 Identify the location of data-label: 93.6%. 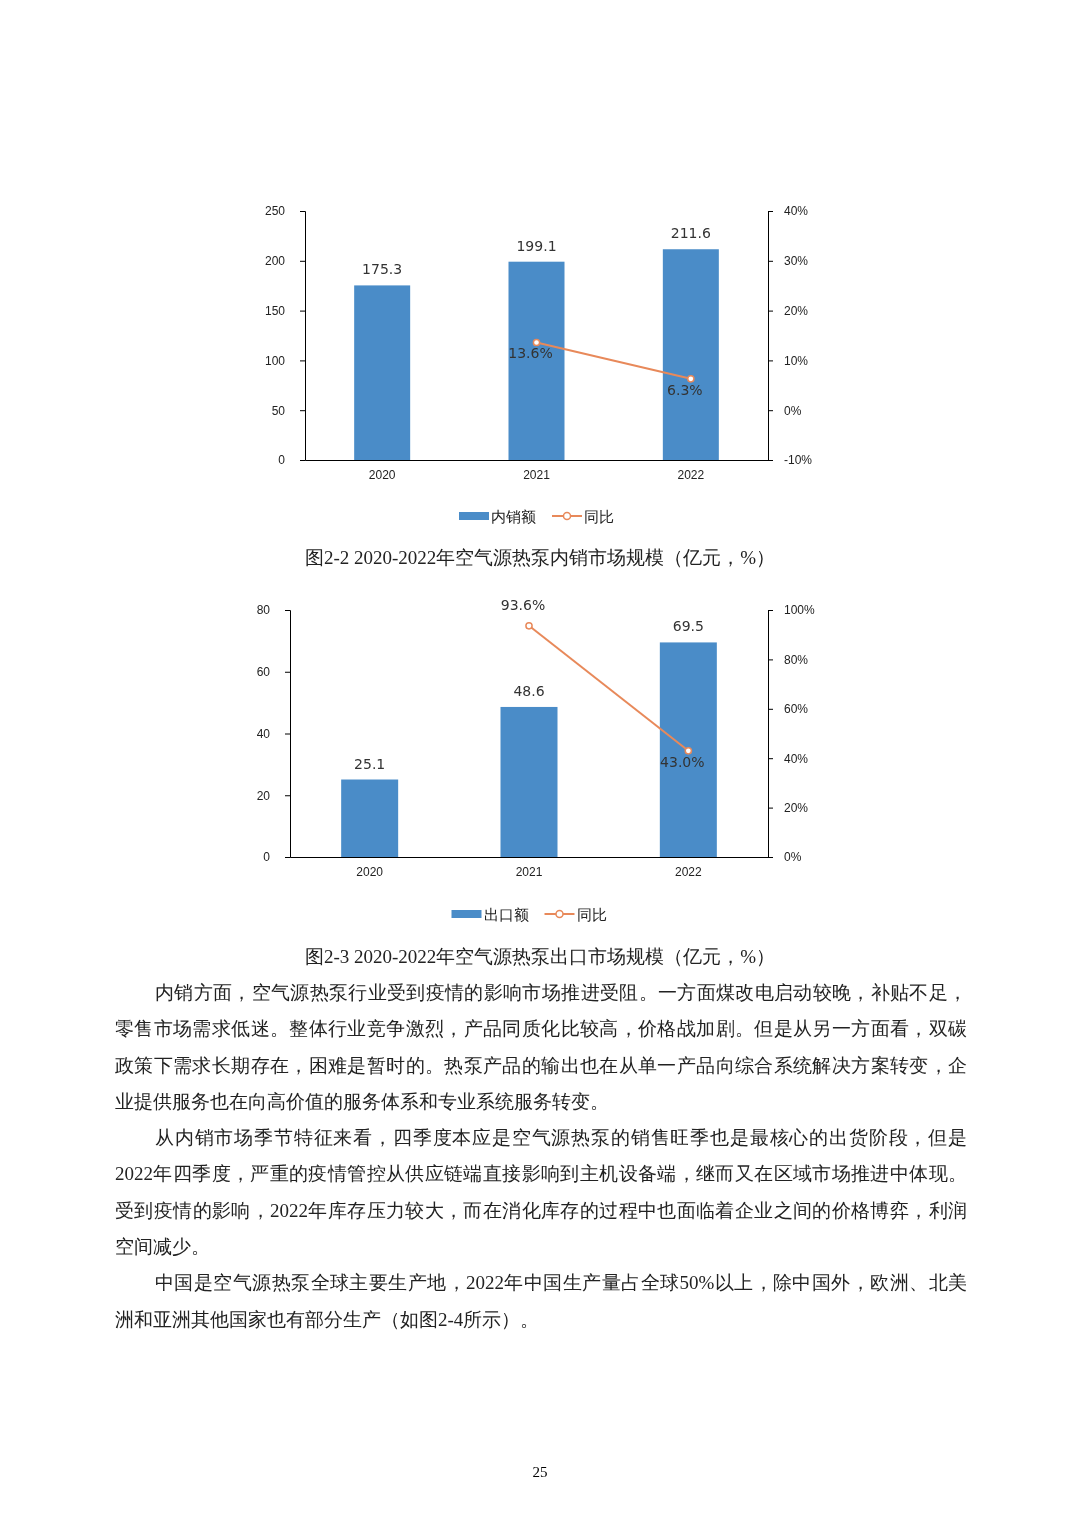
(523, 604).